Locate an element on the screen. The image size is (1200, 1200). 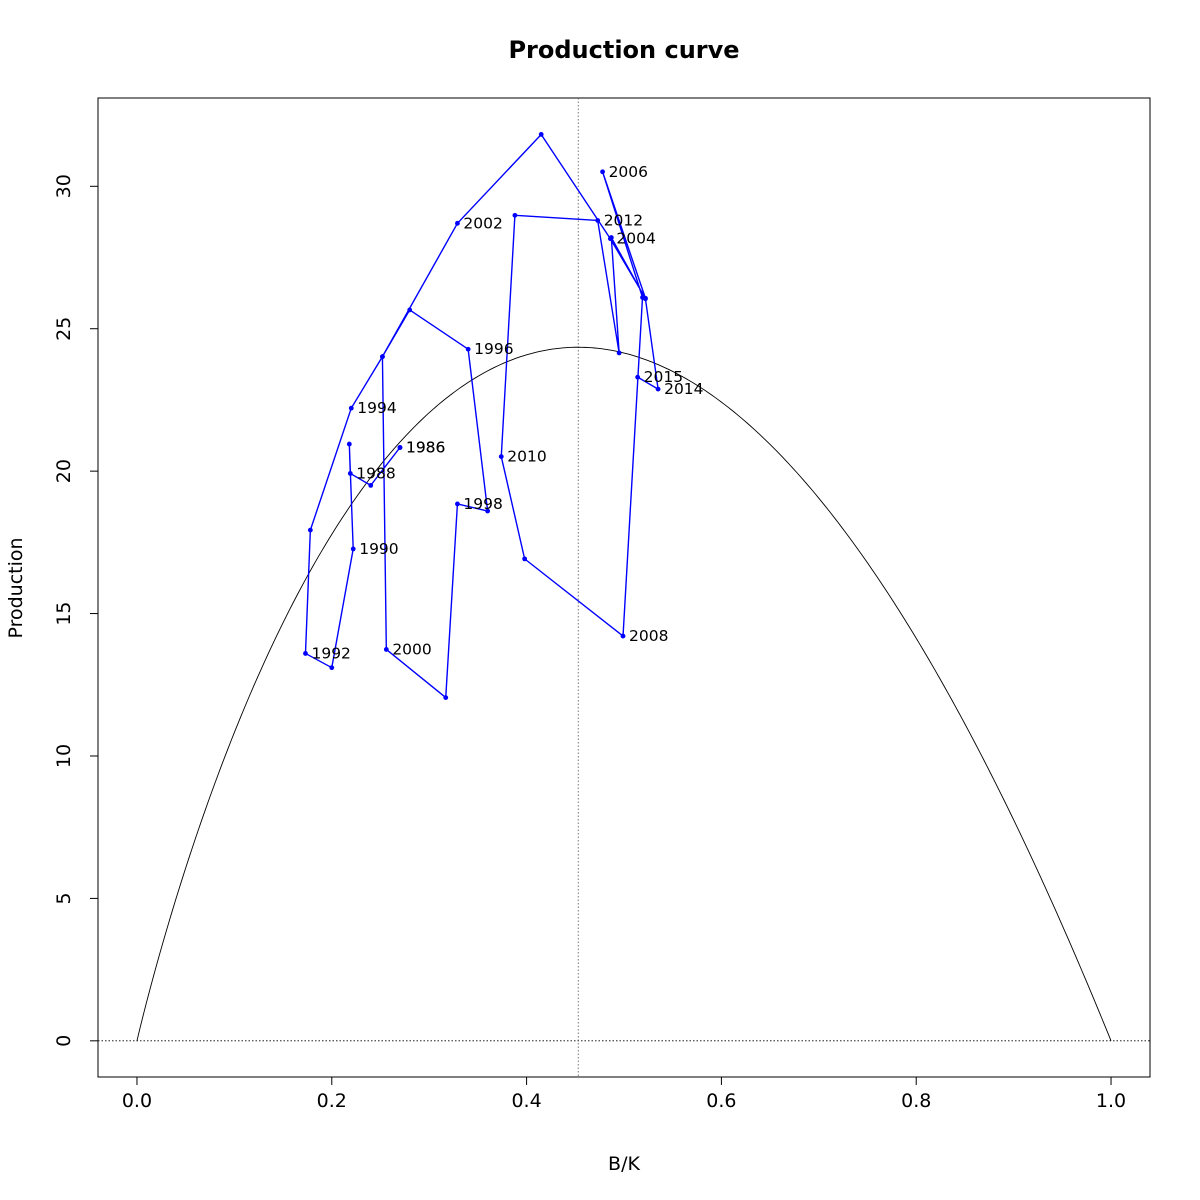
point-label: 2010 is located at coordinates (526, 457).